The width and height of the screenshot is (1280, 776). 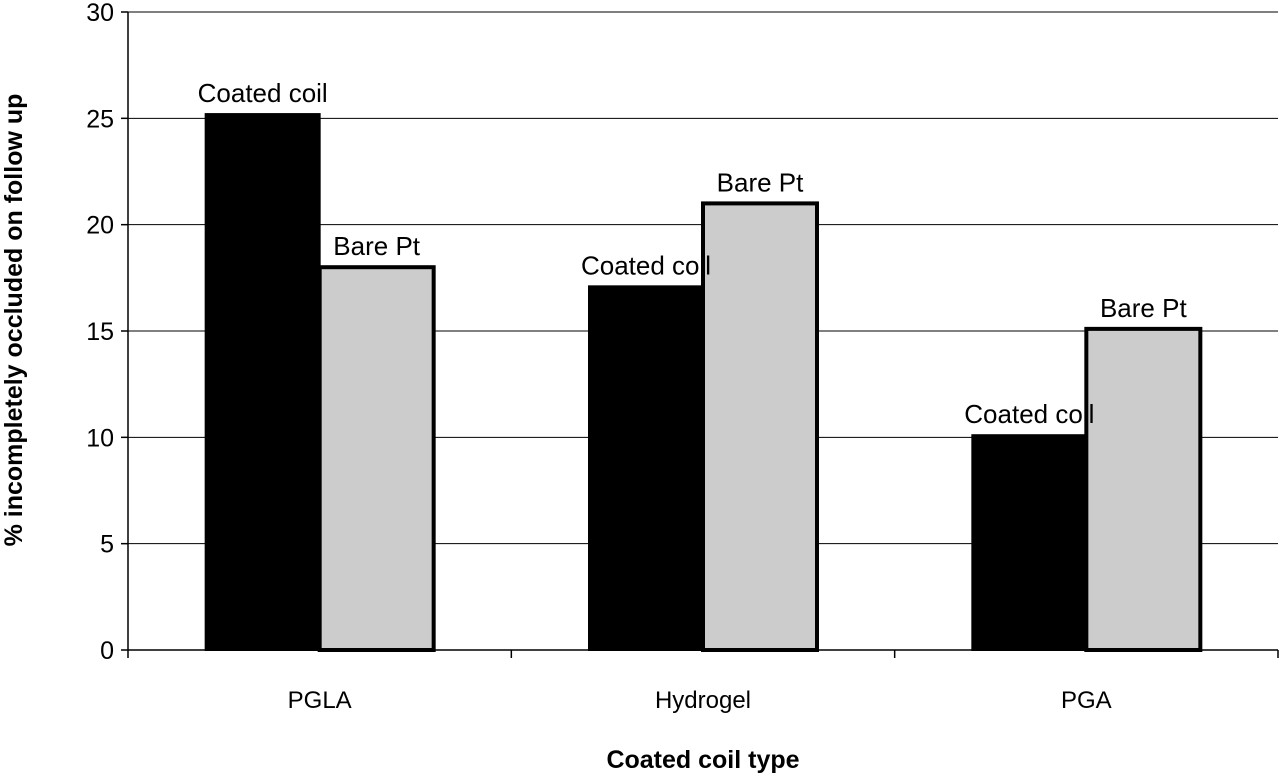 I want to click on y-axis-title: % incompletely occluded on follow up, so click(x=14, y=320).